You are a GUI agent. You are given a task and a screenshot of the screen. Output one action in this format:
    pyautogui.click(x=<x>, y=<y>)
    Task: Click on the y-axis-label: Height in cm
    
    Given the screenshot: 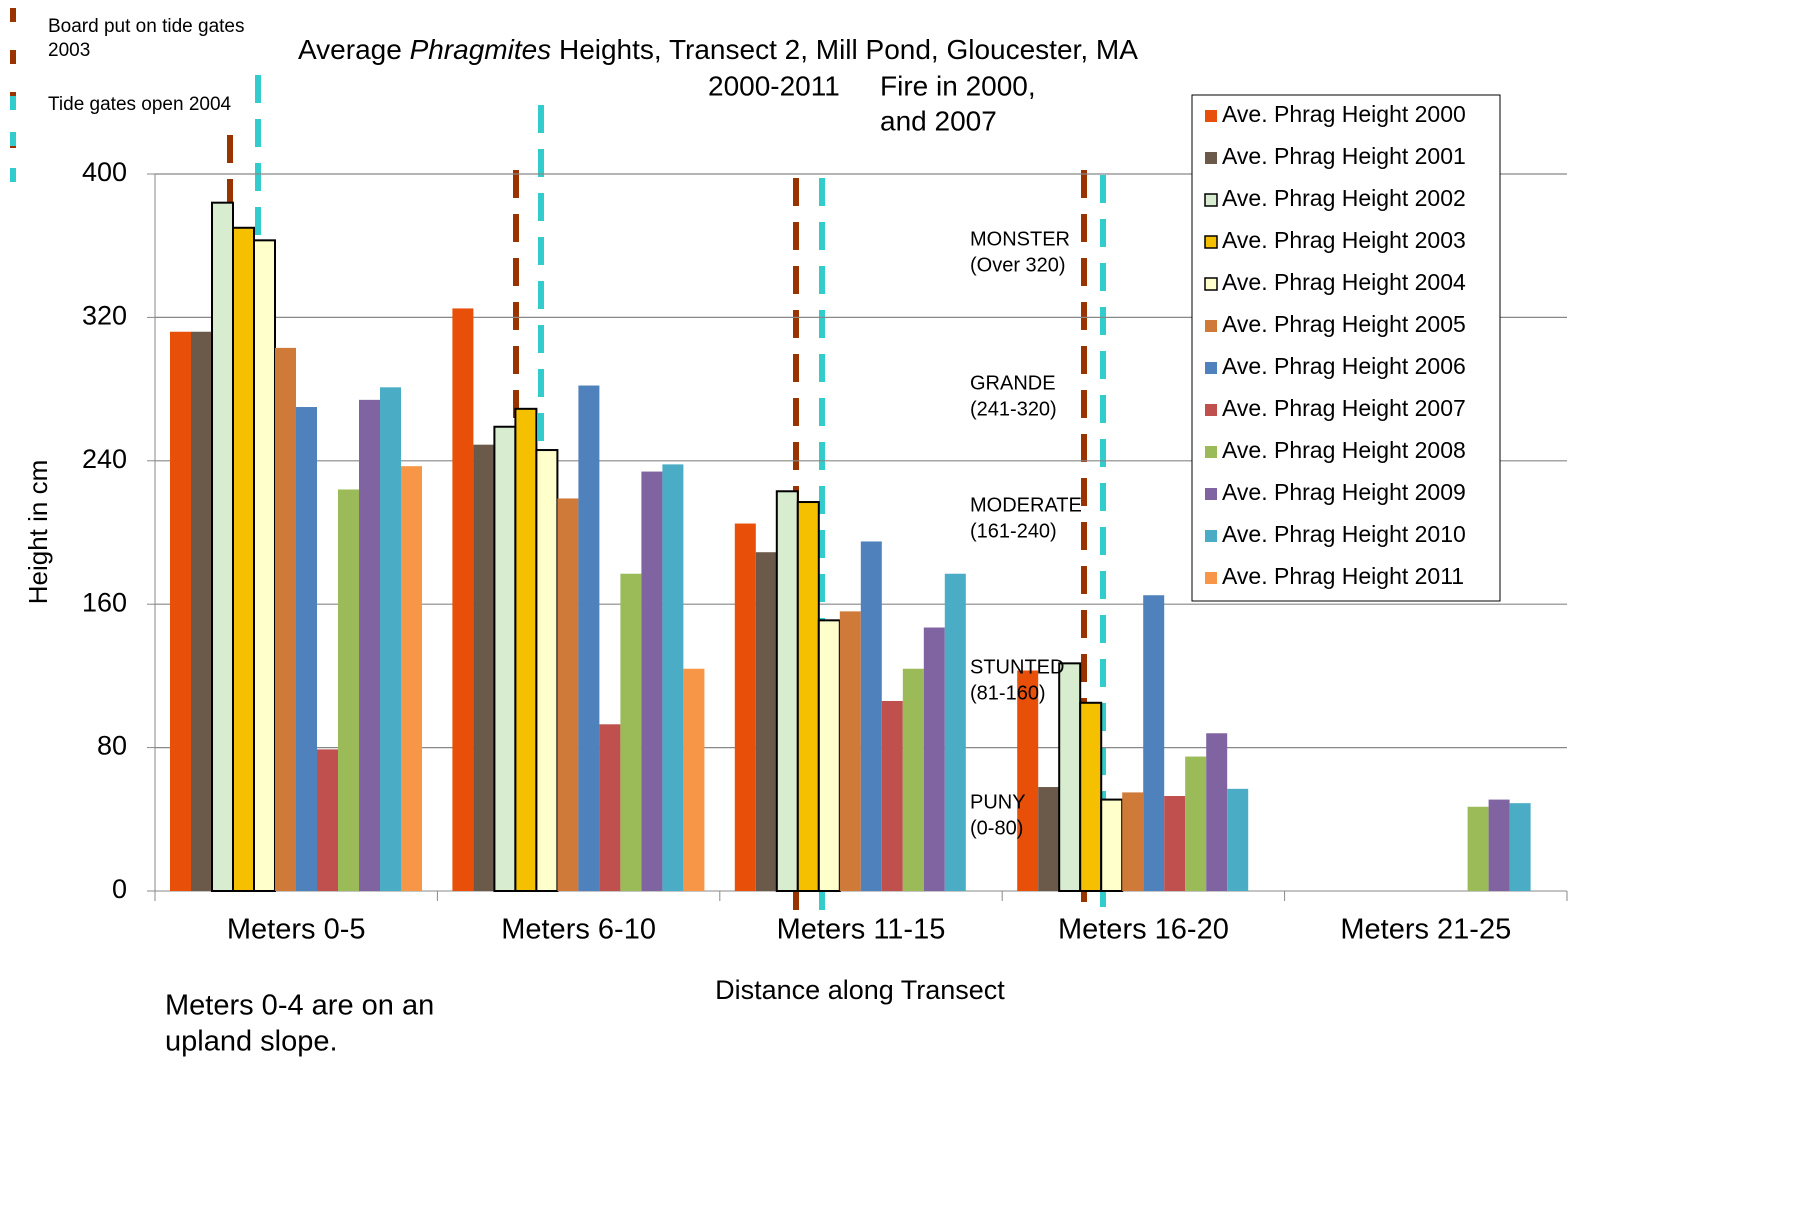 What is the action you would take?
    pyautogui.click(x=38, y=532)
    